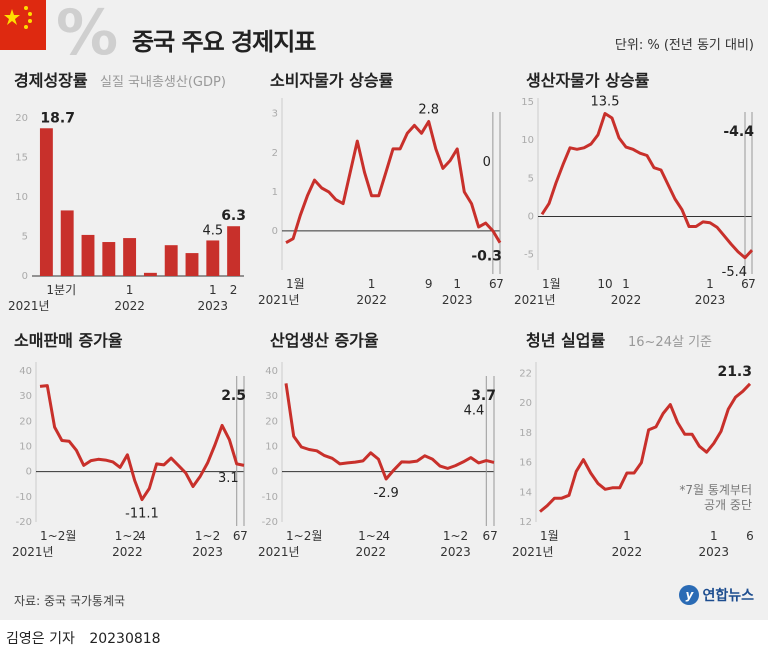 Image resolution: width=768 pixels, height=653 pixels. I want to click on industry-data-label: -2.9, so click(385, 493).